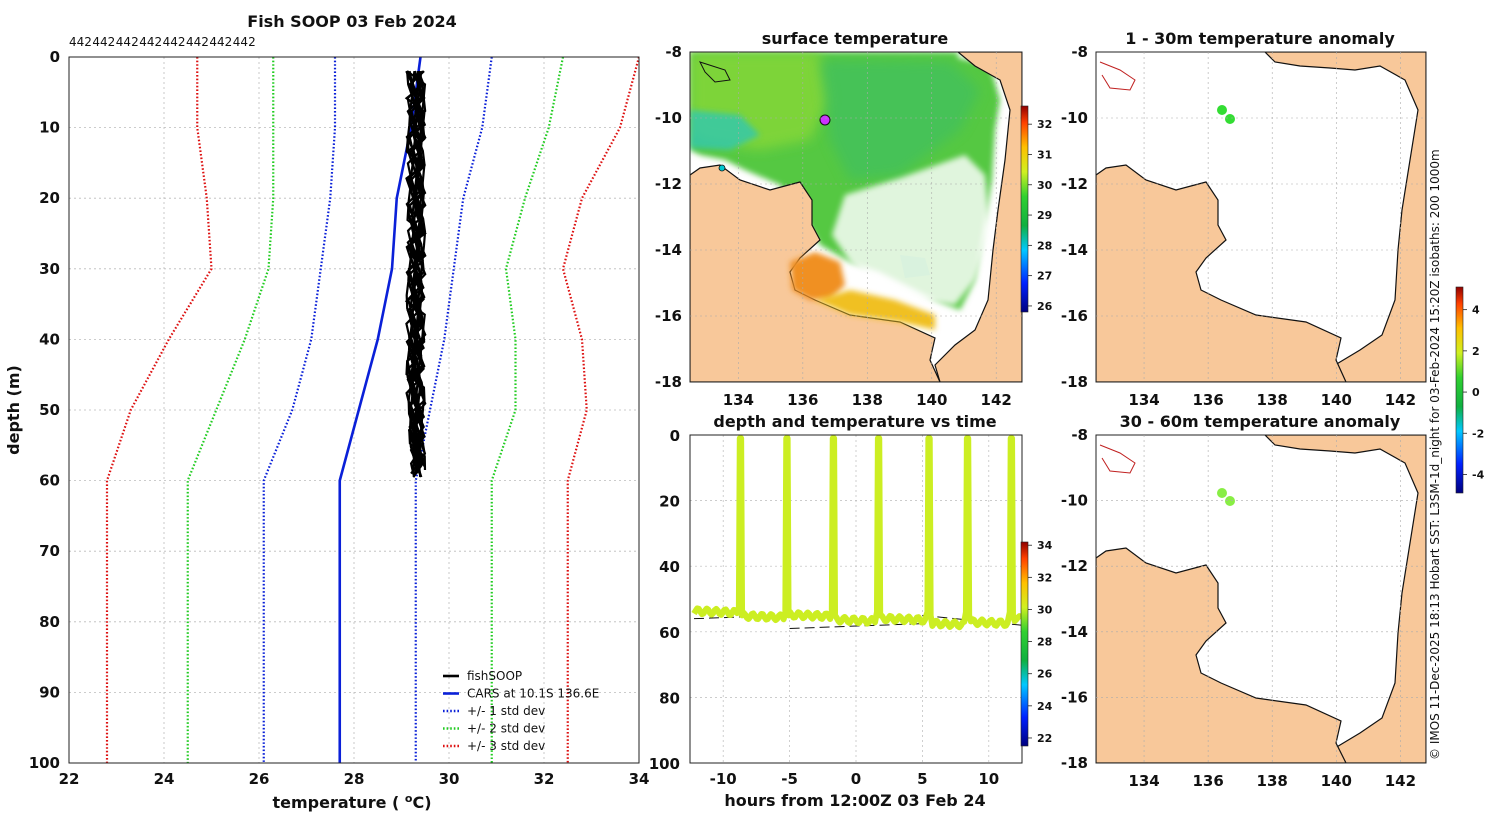 Image resolution: width=1500 pixels, height=820 pixels. What do you see at coordinates (669, 502) in the screenshot?
I see `time-y-tick-label: 20` at bounding box center [669, 502].